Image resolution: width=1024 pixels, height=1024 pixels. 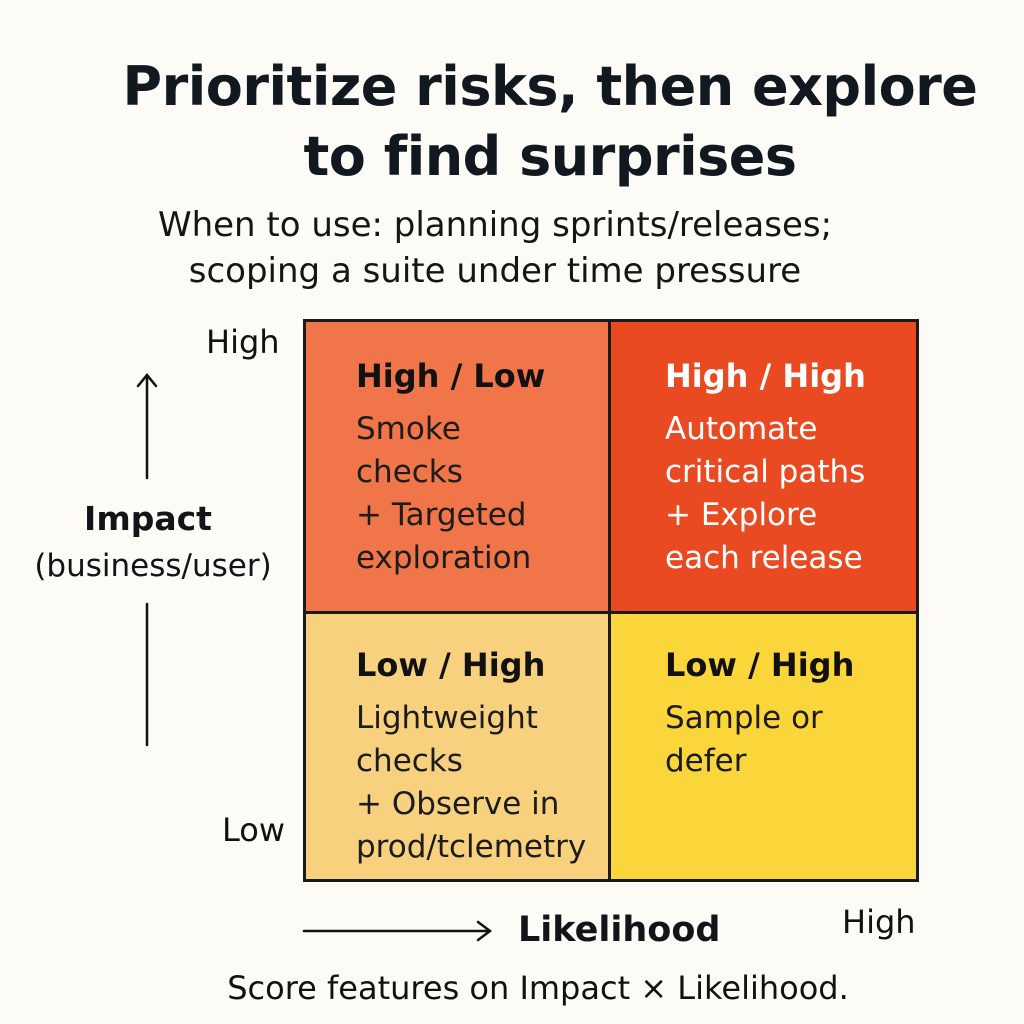 I want to click on quadrant-line: prod/tclemetry, so click(x=471, y=847).